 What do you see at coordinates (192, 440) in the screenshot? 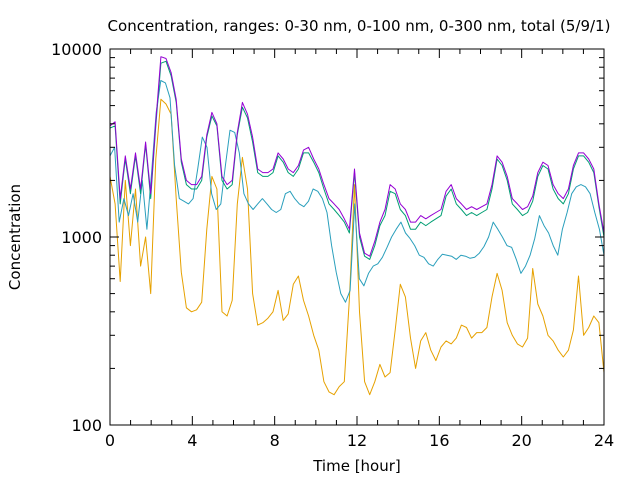
I see `x-tick-label: 4` at bounding box center [192, 440].